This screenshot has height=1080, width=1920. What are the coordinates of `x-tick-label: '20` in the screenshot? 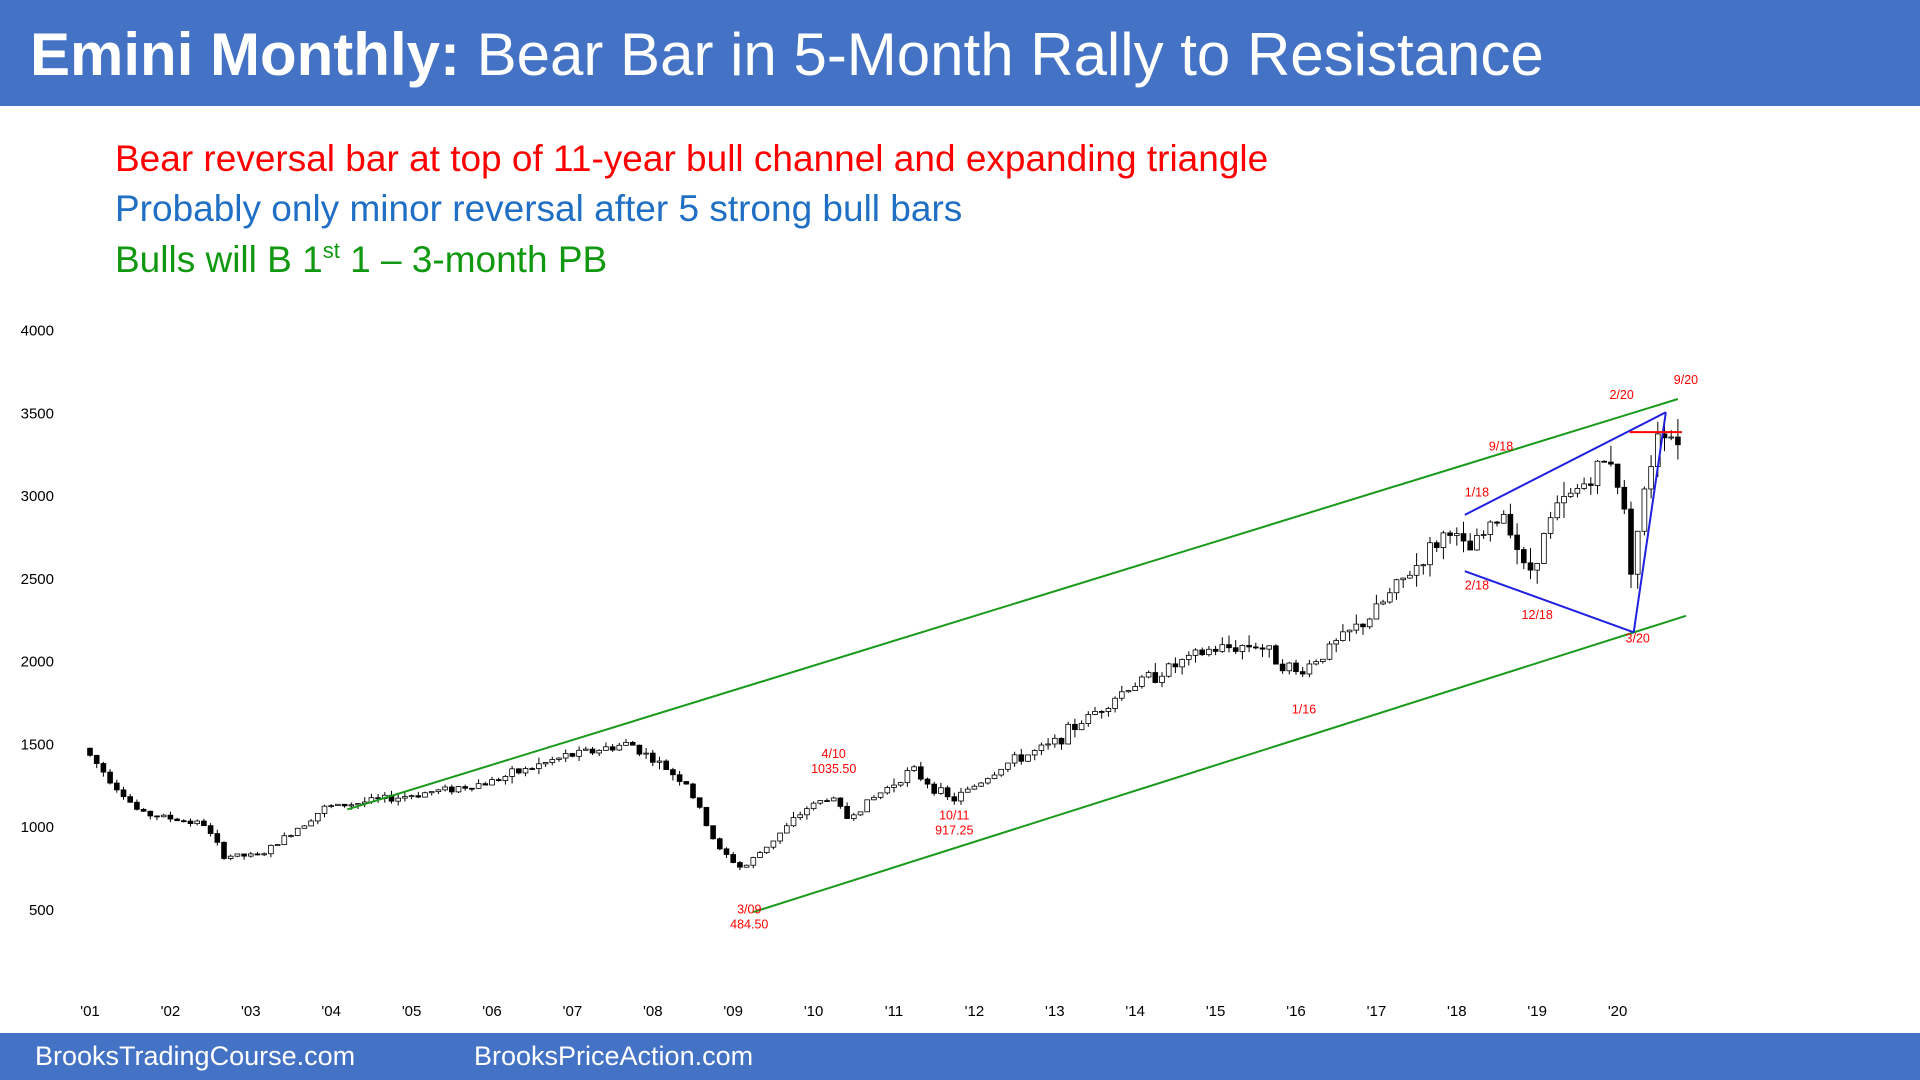 It's located at (1618, 1011).